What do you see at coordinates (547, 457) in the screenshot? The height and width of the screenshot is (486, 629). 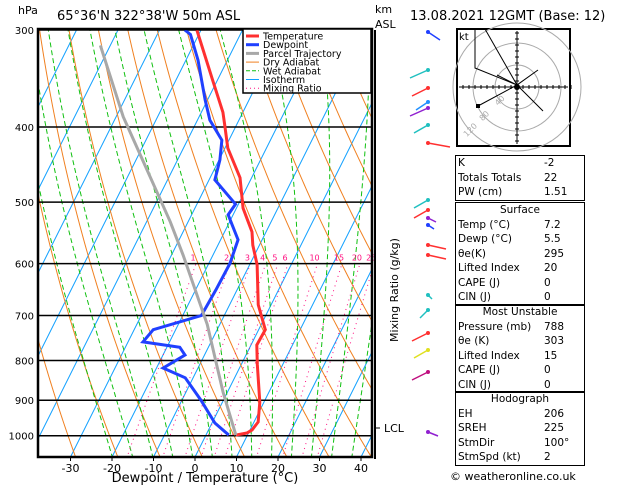 I see `row-value: 2` at bounding box center [547, 457].